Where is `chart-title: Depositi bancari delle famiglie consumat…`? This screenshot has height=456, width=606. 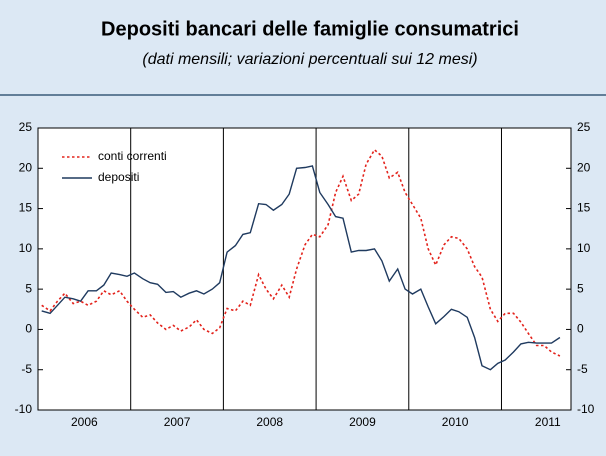
chart-title: Depositi bancari delle famiglie consumat… is located at coordinates (310, 29).